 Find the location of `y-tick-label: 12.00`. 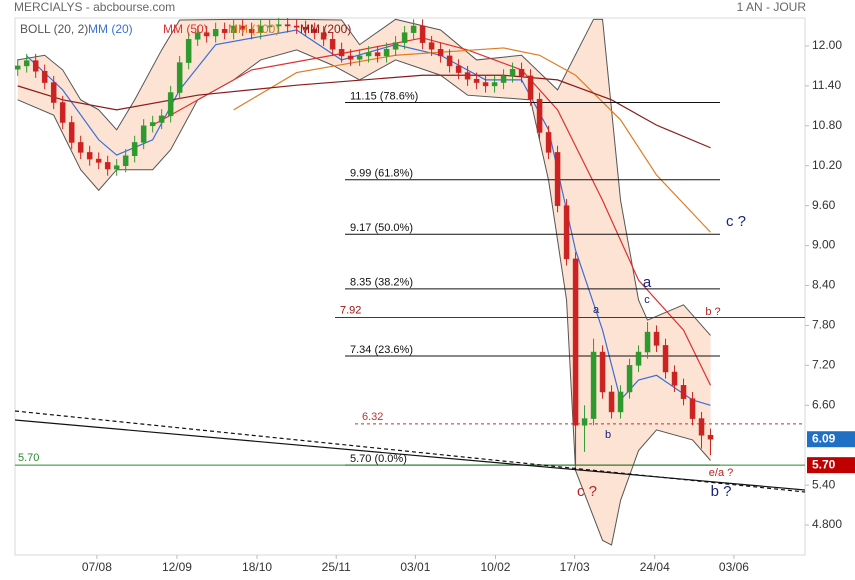

y-tick-label: 12.00 is located at coordinates (827, 45).